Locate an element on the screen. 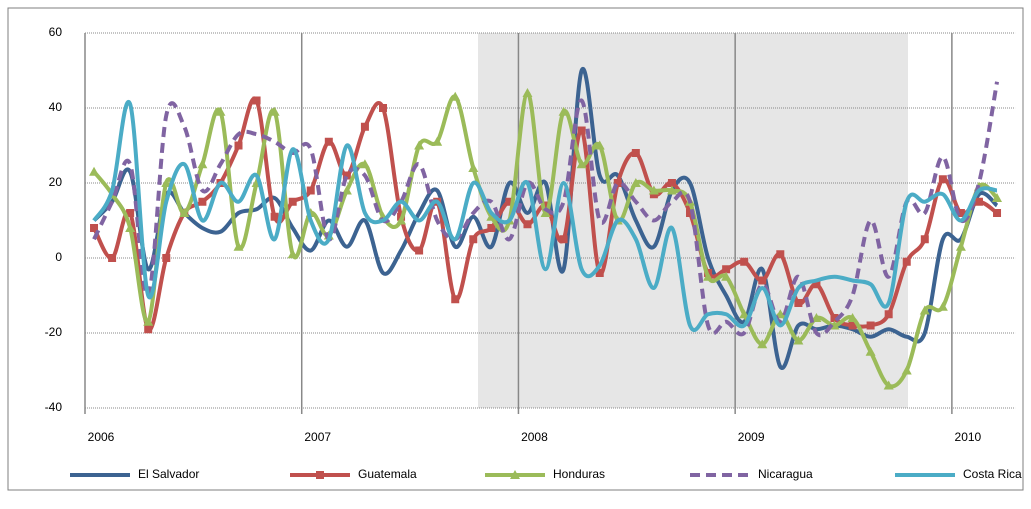  y-tick-label: 60 is located at coordinates (56, 32).